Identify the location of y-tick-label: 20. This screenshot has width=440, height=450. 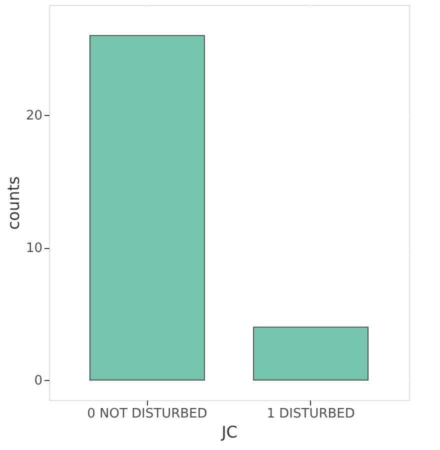
(34, 116).